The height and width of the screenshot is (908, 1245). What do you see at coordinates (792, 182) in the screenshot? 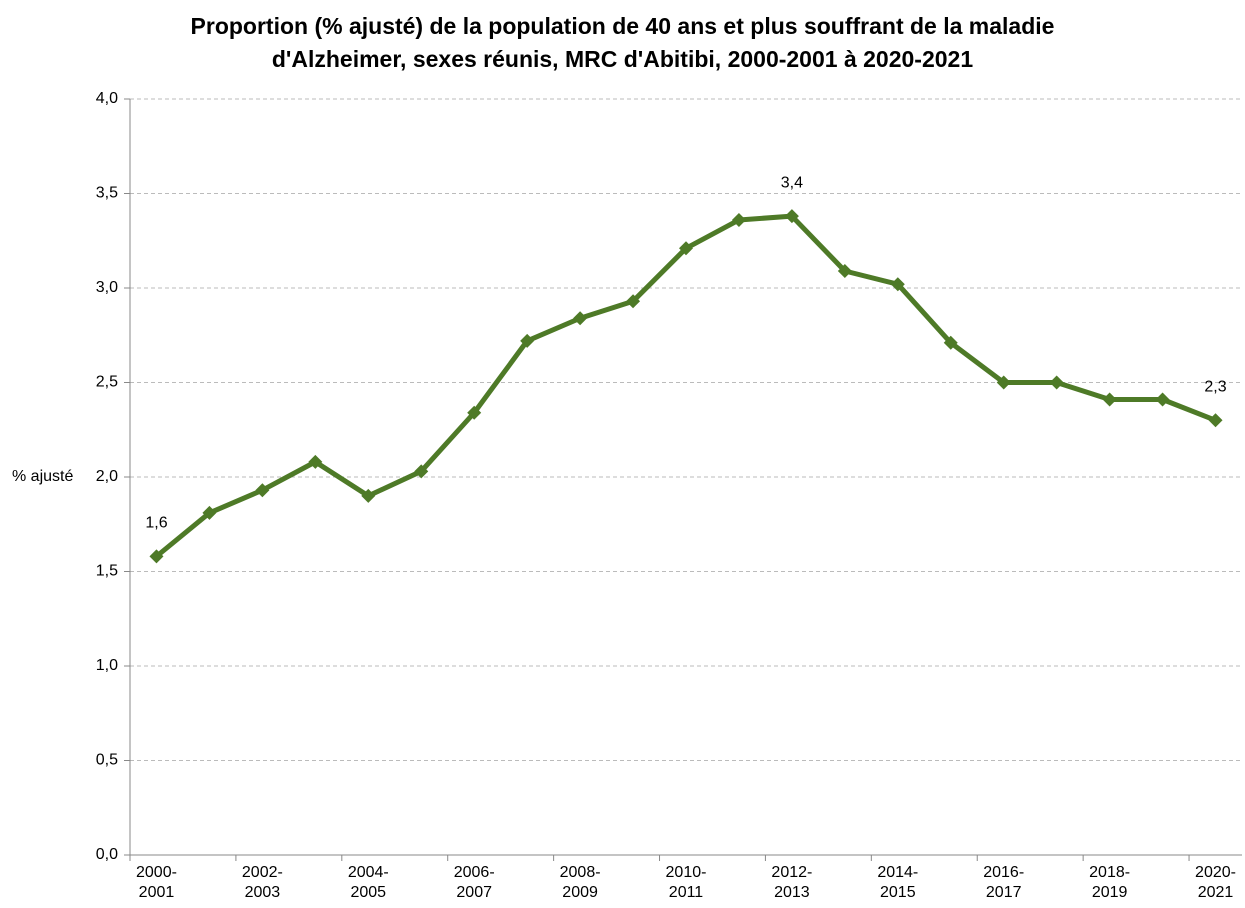
I see `data-label: 3,4` at bounding box center [792, 182].